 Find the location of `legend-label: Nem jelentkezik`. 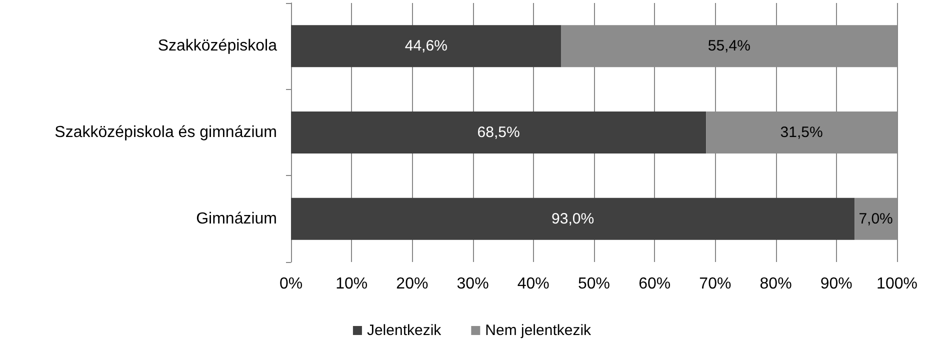

legend-label: Nem jelentkezik is located at coordinates (538, 330).